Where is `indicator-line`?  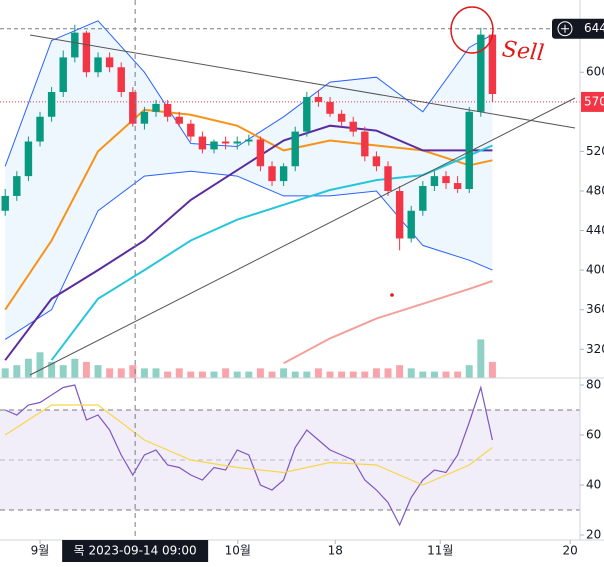
indicator-line is located at coordinates (388, 322).